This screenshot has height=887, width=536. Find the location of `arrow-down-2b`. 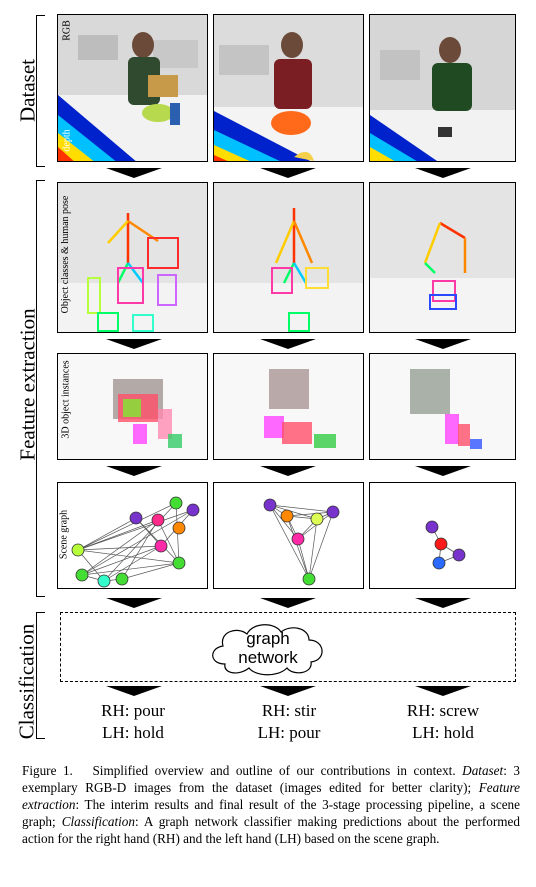

arrow-down-2b is located at coordinates (288, 344).